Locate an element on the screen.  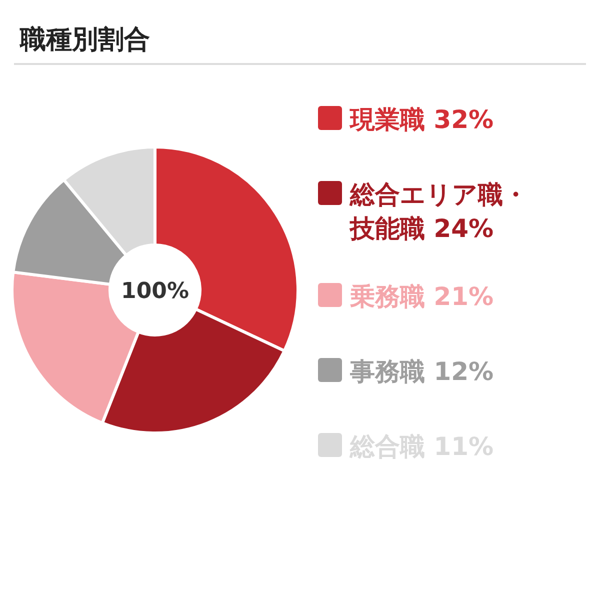
legend-label: 事務職 12% is located at coordinates (421, 371).